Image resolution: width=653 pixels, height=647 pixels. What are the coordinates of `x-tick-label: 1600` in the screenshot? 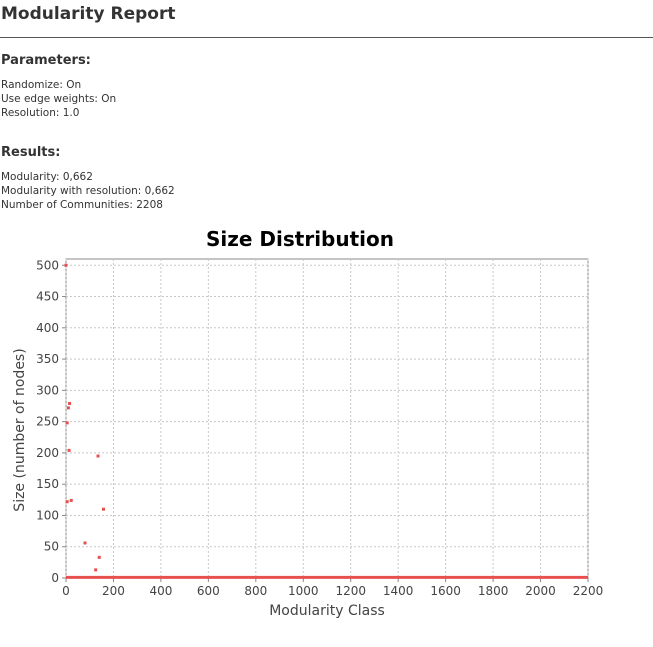 It's located at (445, 591).